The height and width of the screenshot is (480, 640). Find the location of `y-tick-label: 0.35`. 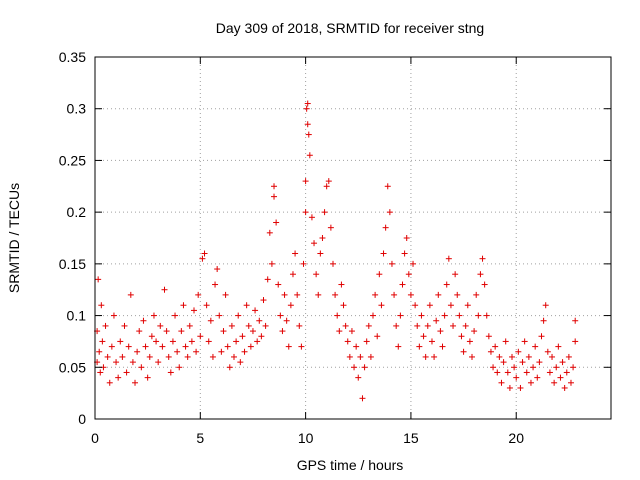

y-tick-label: 0.35 is located at coordinates (72, 57).